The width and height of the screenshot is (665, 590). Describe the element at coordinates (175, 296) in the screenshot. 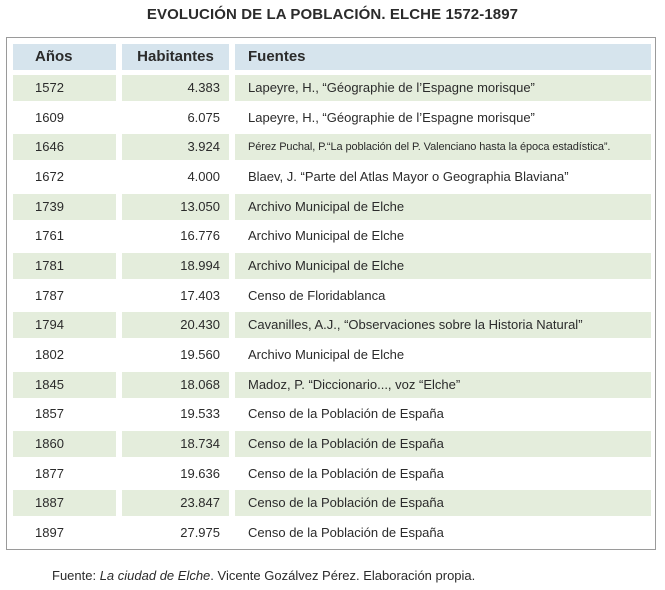

I see `cell-population: 17.403` at that location.